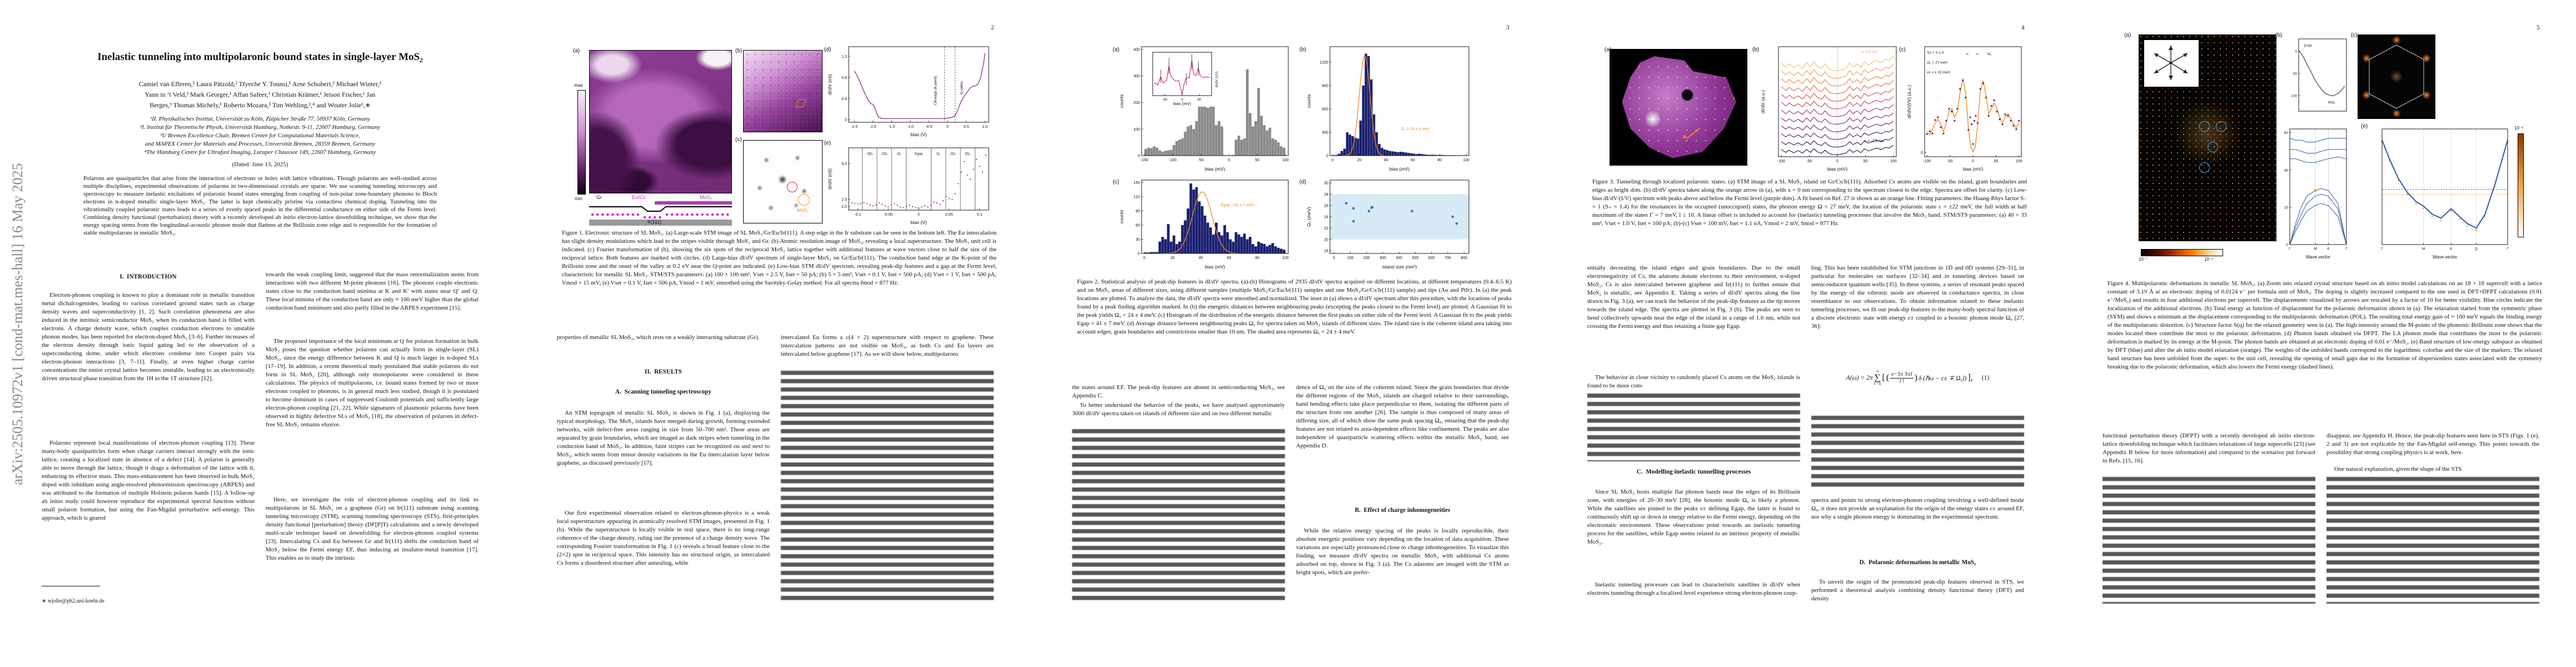  What do you see at coordinates (830, 179) in the screenshot?
I see `svg-text: dI/dV (nS)` at bounding box center [830, 179].